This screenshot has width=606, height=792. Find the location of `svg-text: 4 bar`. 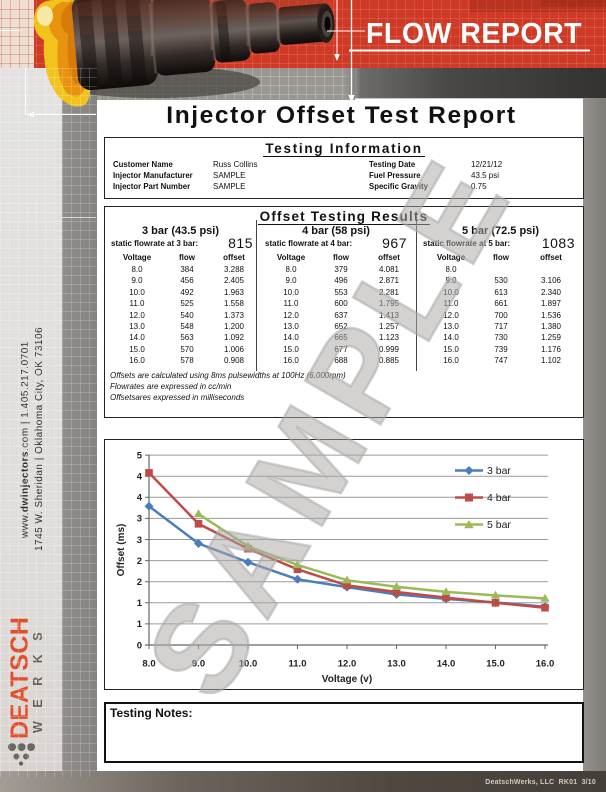

svg-text: 4 bar is located at coordinates (499, 498).